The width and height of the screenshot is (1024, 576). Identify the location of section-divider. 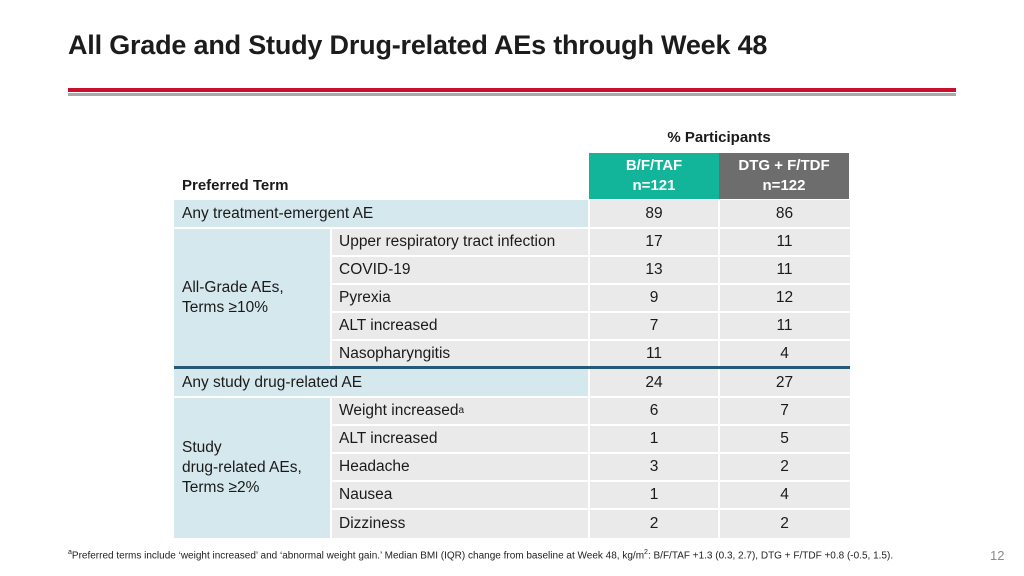
(512, 367).